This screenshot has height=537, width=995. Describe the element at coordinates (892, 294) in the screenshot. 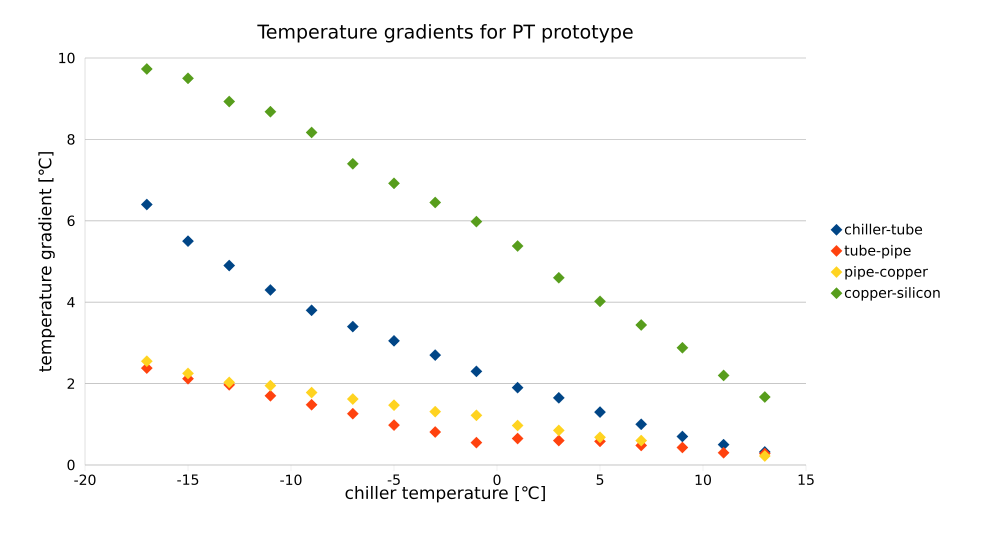

I see `legend-label: copper-silicon` at that location.